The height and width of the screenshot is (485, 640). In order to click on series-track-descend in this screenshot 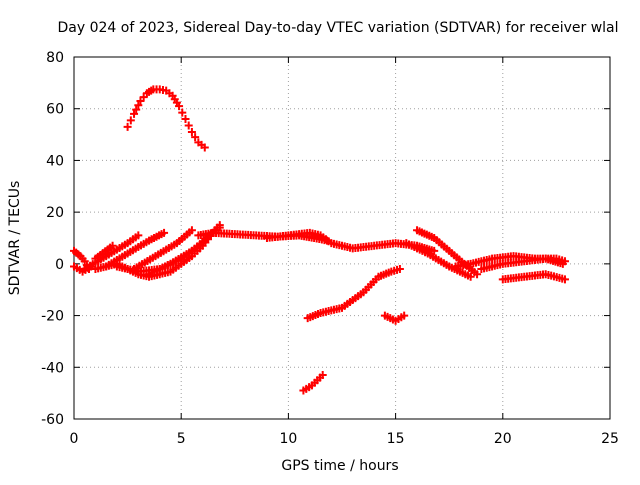, I will do `click(447, 252)`.